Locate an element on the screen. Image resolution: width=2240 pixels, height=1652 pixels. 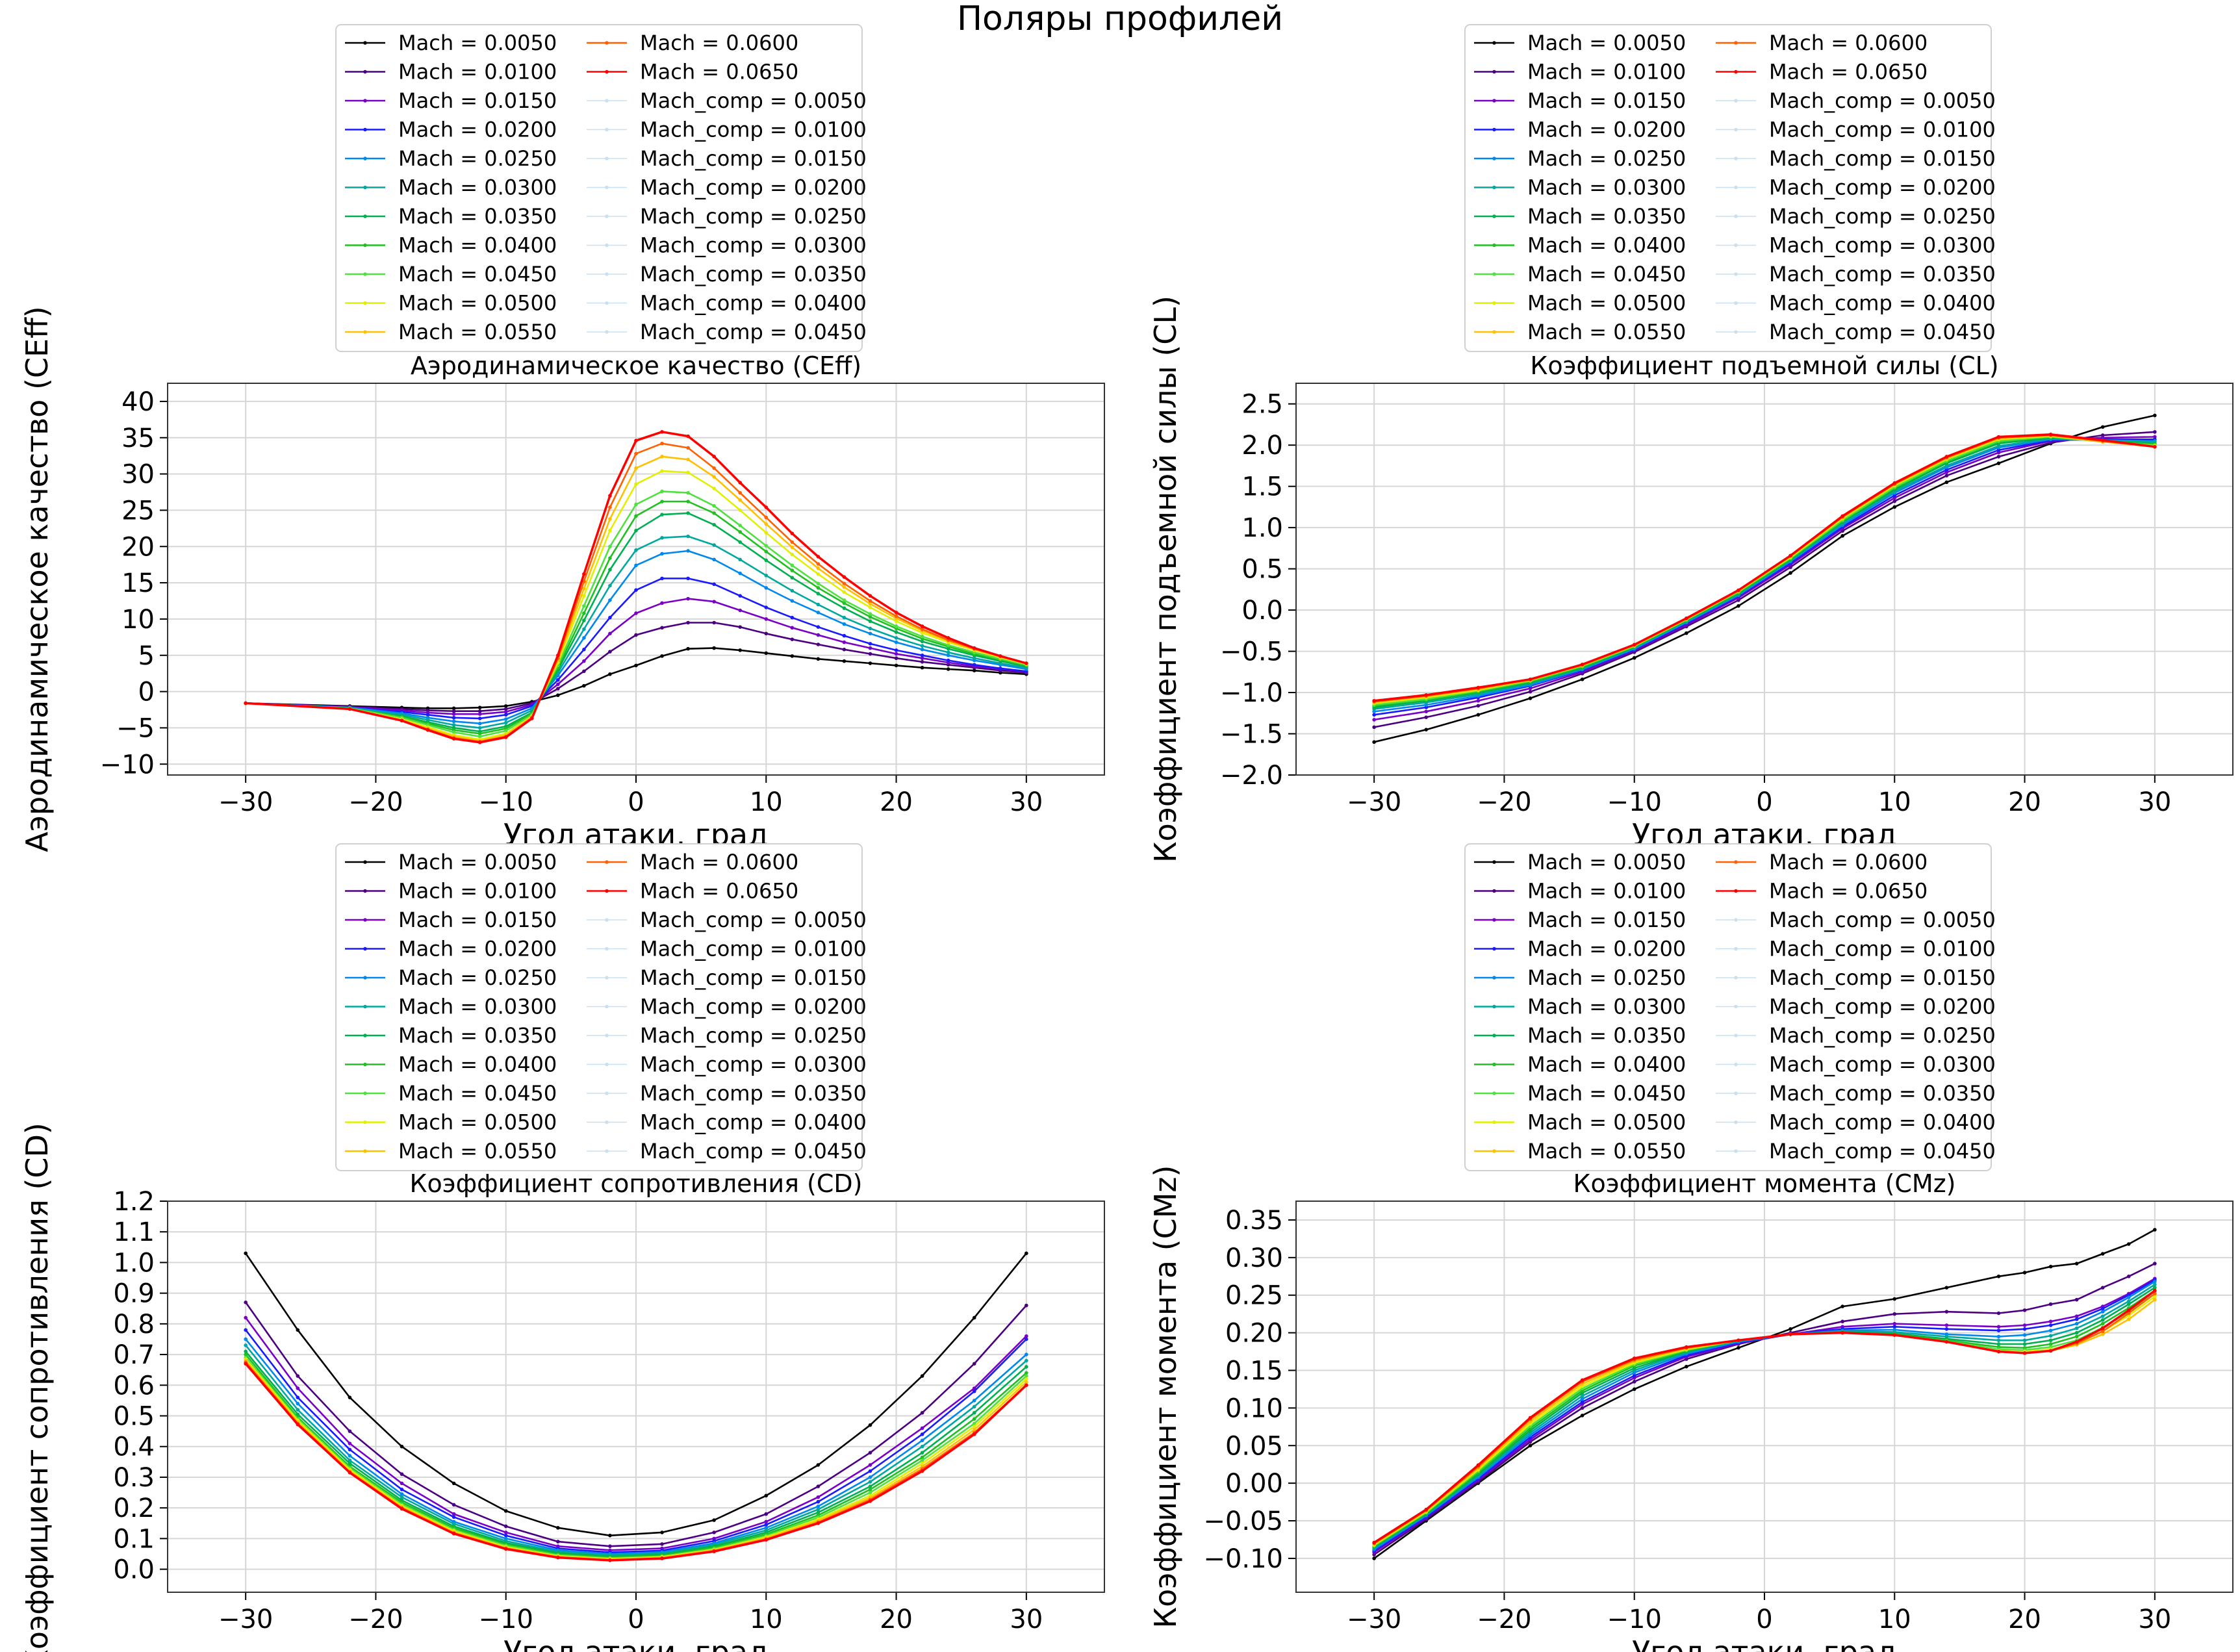
legend-entry: Mach_comp = 0.0450 is located at coordinates (753, 332).